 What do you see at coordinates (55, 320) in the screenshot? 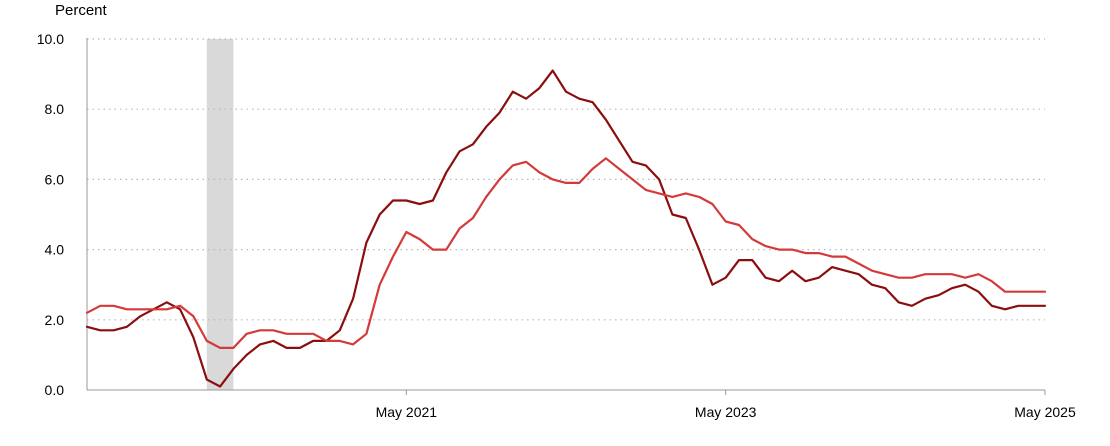
I see `y-tick-label: 2.0` at bounding box center [55, 320].